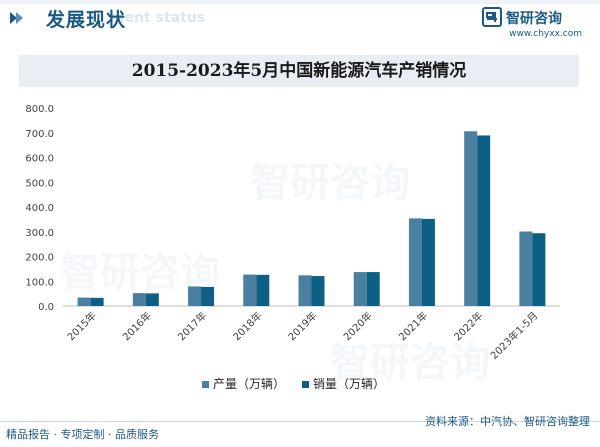 Image resolution: width=600 pixels, height=447 pixels. I want to click on chart-title-bar: 2015-2023年5月中国新能源汽车产销情况, so click(299, 71).